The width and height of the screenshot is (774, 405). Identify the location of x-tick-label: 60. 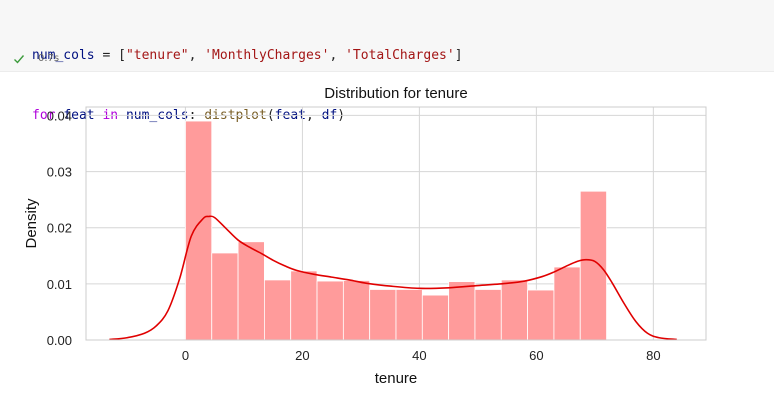
(536, 355).